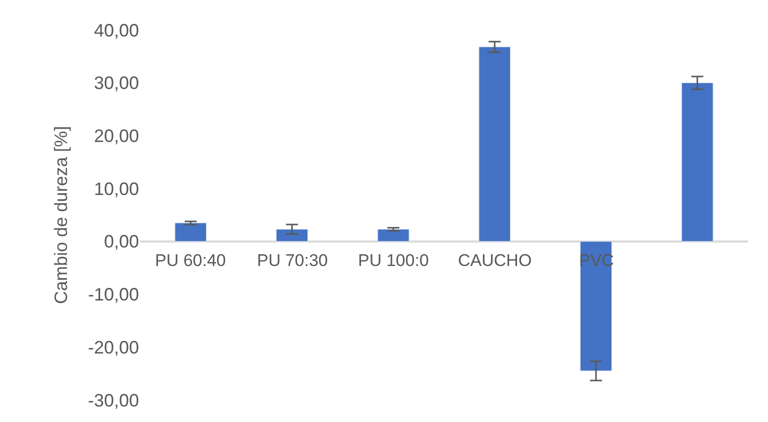 The image size is (768, 422). What do you see at coordinates (113, 347) in the screenshot?
I see `y-tick-label: -20,00` at bounding box center [113, 347].